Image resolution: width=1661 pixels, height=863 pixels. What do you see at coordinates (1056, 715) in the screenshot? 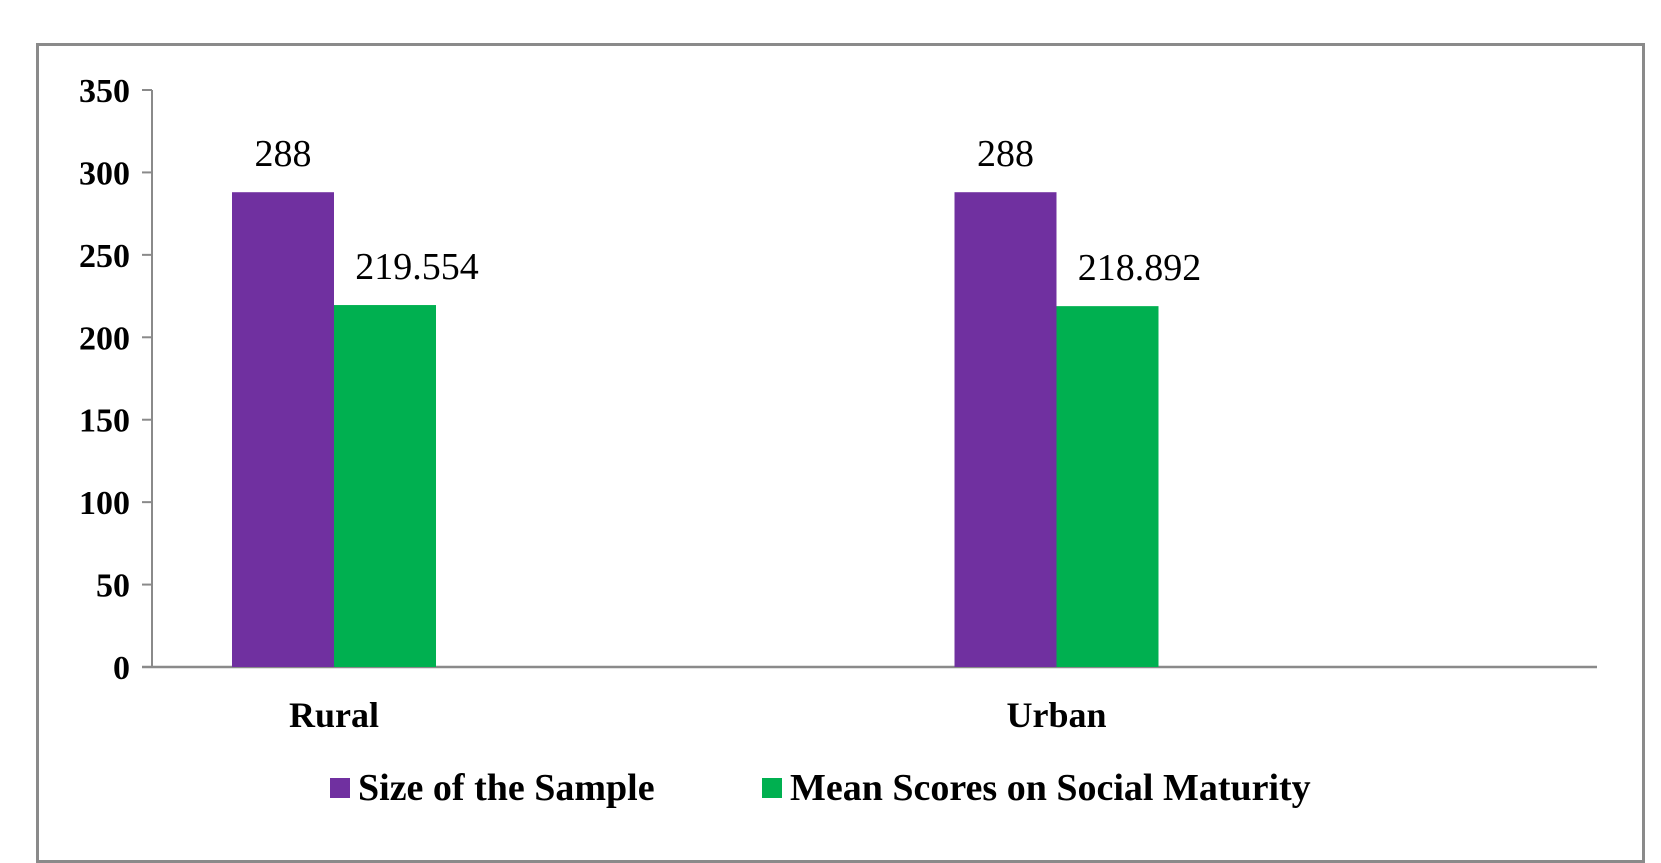
I see `x-category-label: Urban` at bounding box center [1056, 715].